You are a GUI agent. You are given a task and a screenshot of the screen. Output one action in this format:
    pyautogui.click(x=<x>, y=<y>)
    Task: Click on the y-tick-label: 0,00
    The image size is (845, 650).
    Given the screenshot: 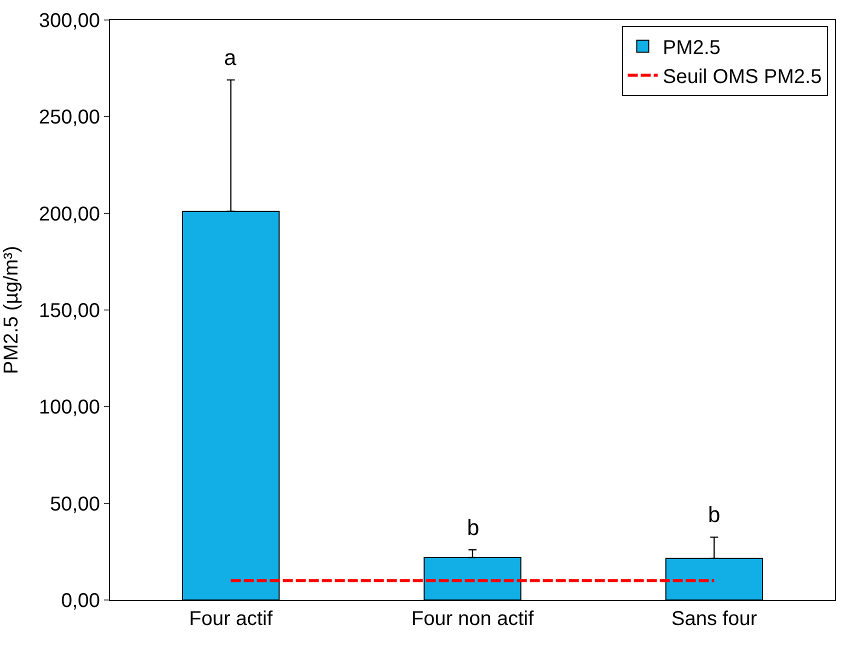 What is the action you would take?
    pyautogui.click(x=80, y=601)
    